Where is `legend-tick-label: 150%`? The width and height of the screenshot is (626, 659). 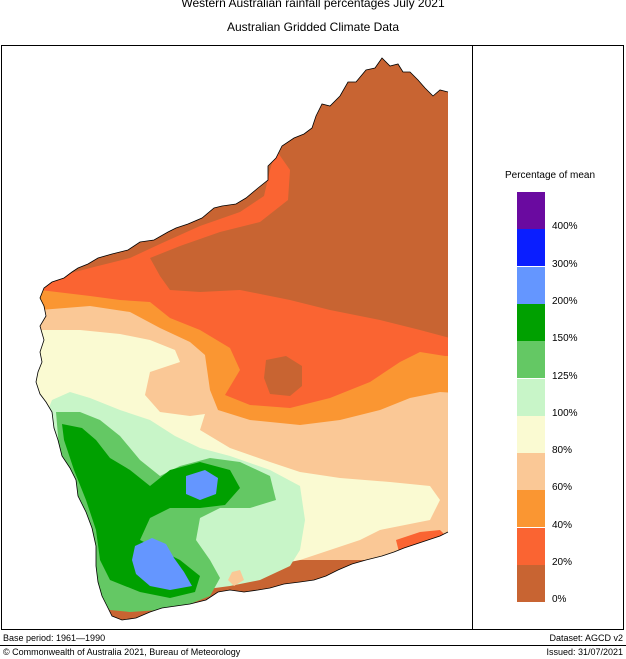 legend-tick-label: 150% is located at coordinates (565, 339).